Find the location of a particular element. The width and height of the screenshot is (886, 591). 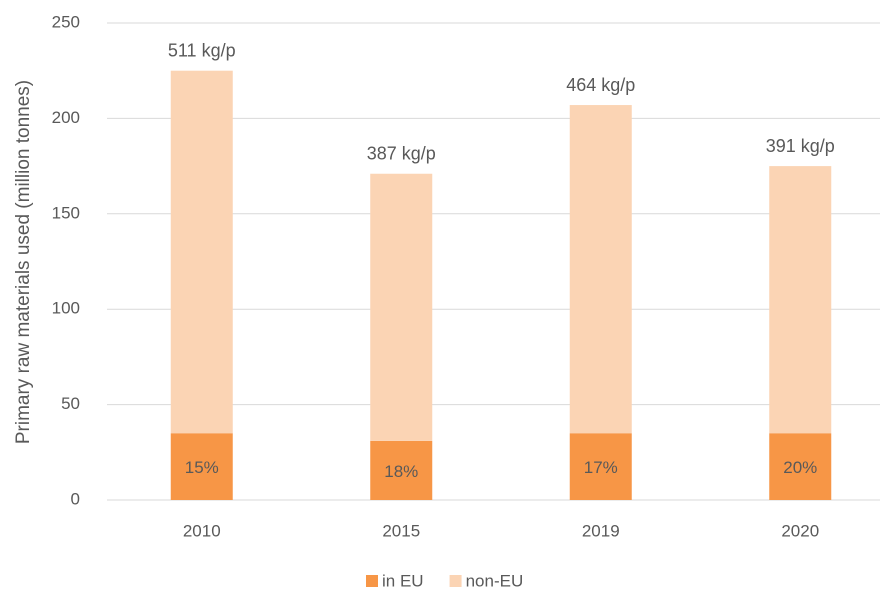

segment-annotation: 17% is located at coordinates (601, 467).